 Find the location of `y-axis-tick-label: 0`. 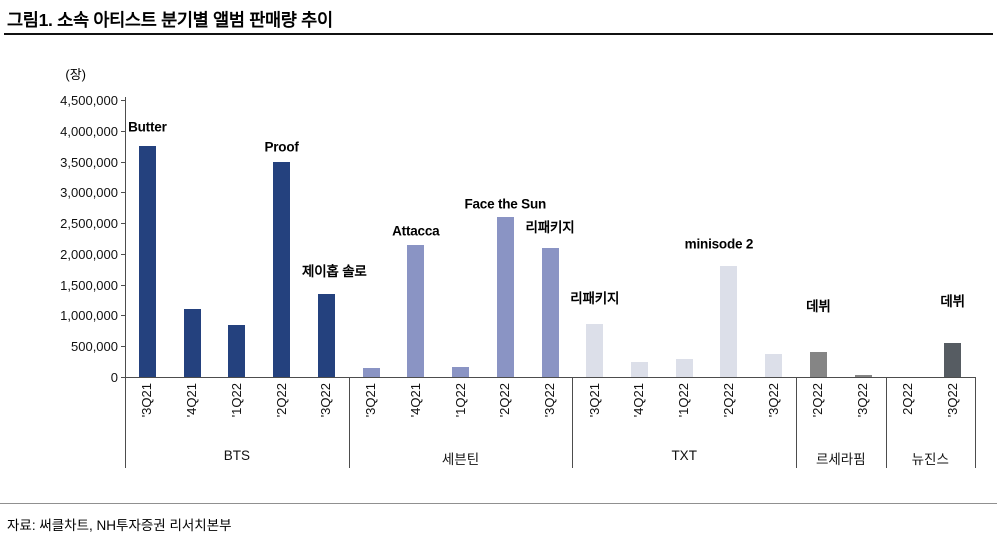

y-axis-tick-label: 0 is located at coordinates (114, 377).